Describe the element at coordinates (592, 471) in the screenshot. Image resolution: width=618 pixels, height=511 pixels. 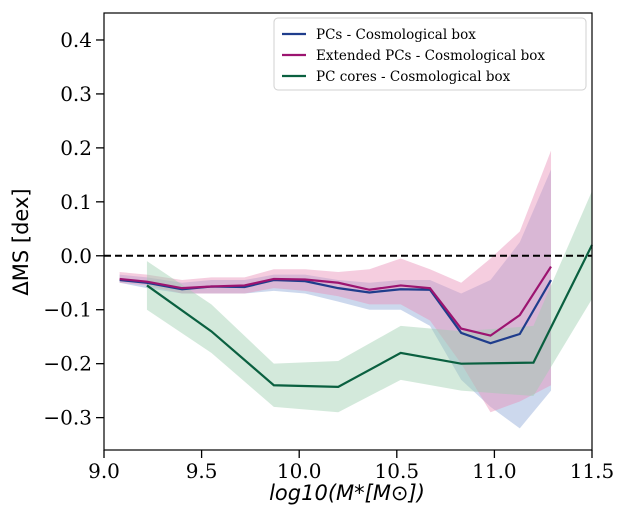
I see `x-tick-label: 11.5` at that location.